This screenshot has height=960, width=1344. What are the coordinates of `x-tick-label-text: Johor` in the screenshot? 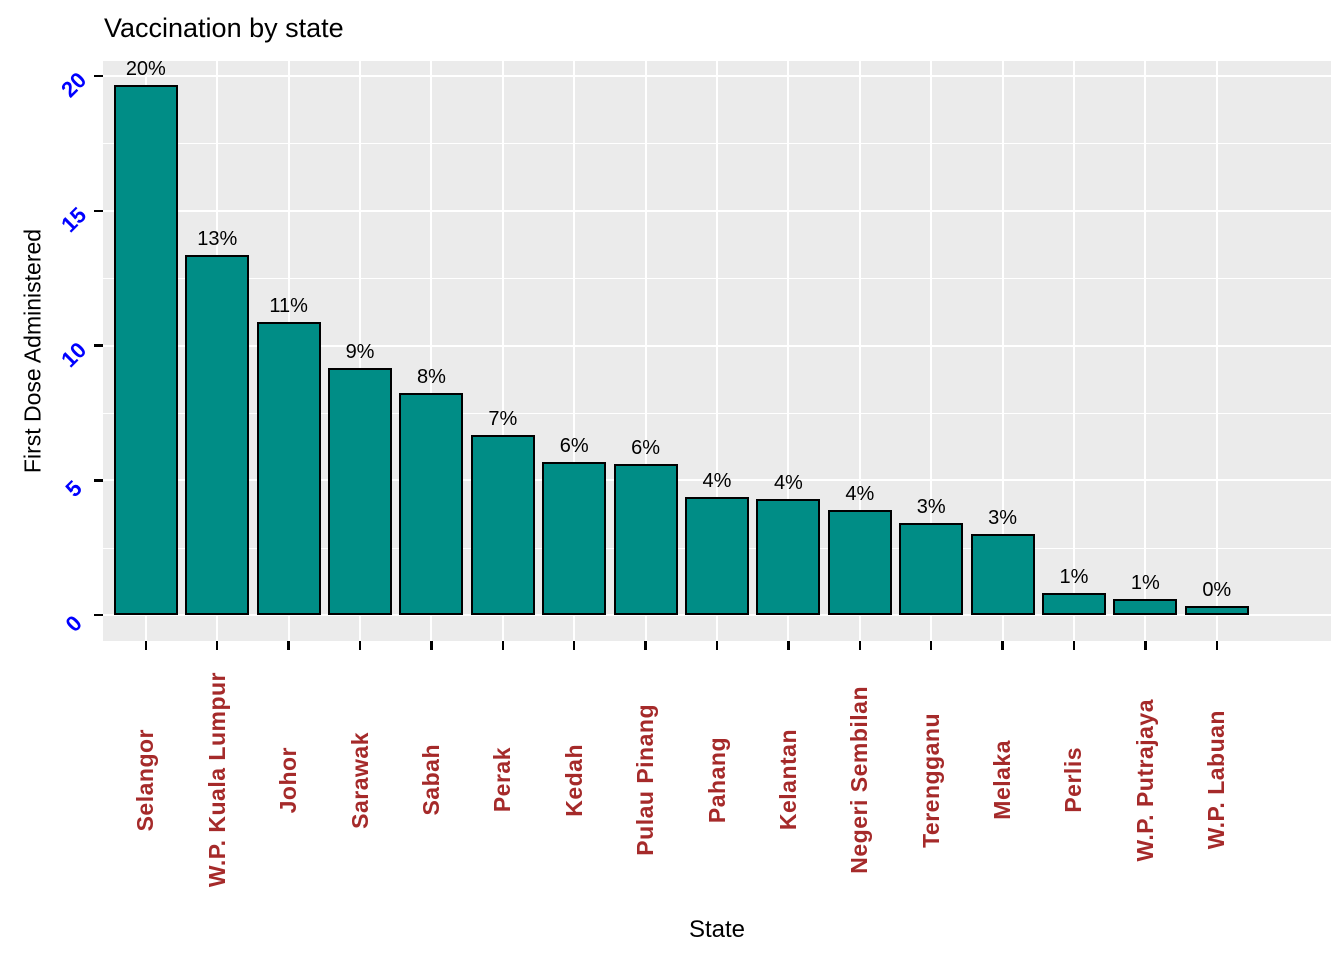 It's located at (288, 780).